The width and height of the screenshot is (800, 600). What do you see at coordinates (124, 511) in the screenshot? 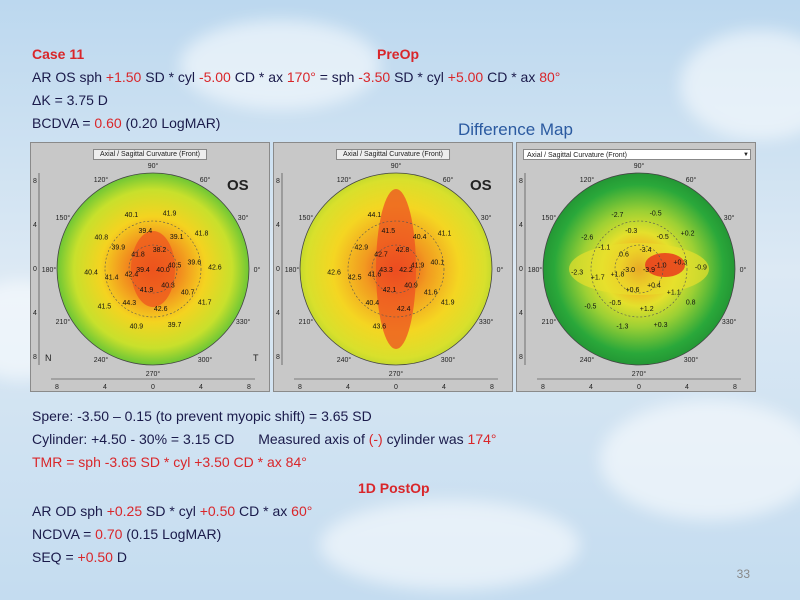
I see `ar-od-sph: +0.25` at bounding box center [124, 511].